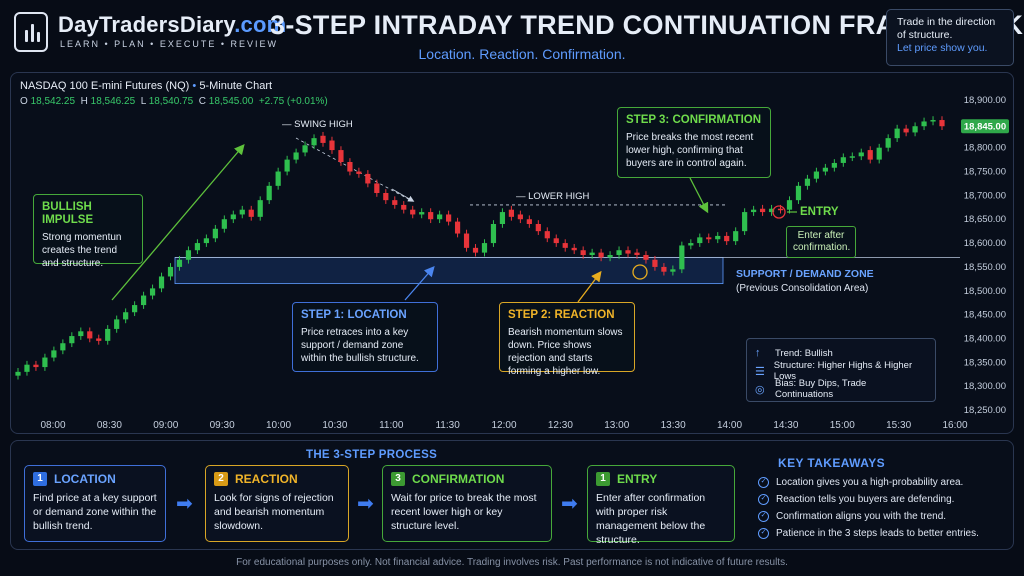 The height and width of the screenshot is (576, 1024). Describe the element at coordinates (447, 425) in the screenshot. I see `x-tick-label: 11:30` at that location.